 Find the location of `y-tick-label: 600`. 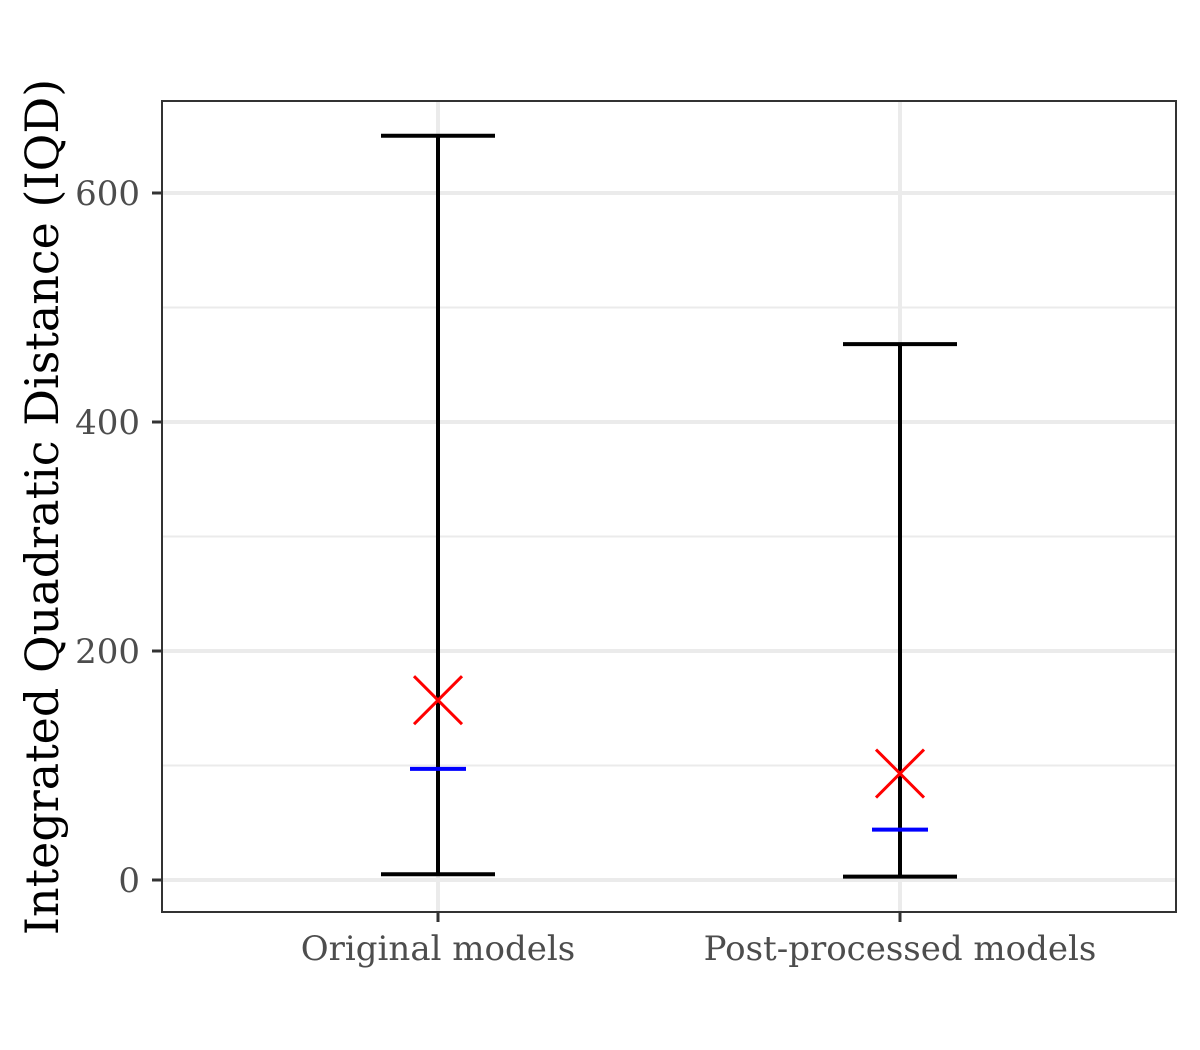

y-tick-label: 600 is located at coordinates (107, 194).